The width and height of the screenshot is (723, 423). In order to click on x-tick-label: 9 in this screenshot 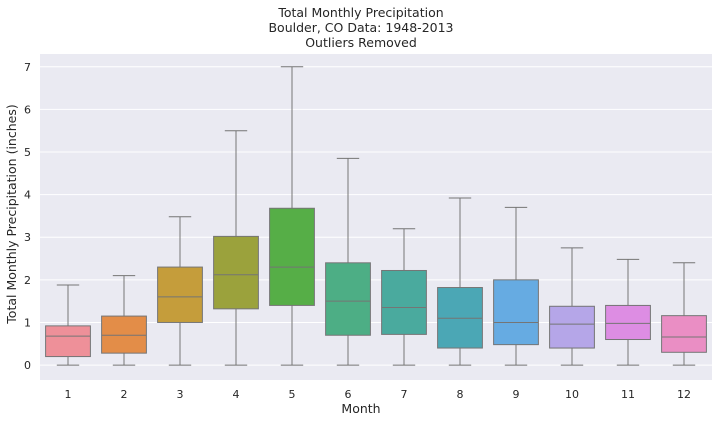, I will do `click(516, 394)`.